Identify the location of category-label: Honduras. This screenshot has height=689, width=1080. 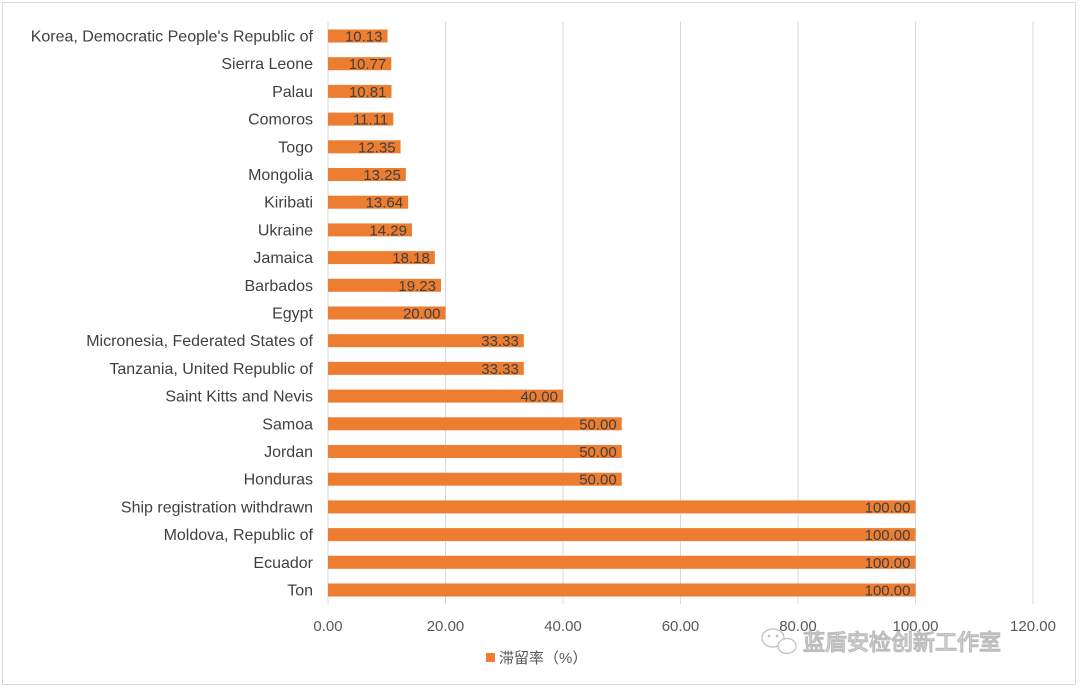
(278, 480).